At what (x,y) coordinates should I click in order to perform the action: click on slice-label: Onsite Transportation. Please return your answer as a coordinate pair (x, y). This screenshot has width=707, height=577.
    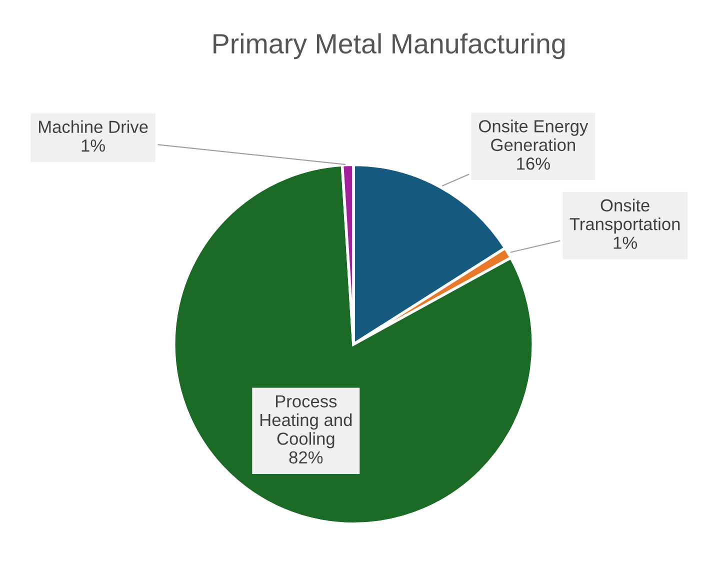
    Looking at the image, I should click on (625, 216).